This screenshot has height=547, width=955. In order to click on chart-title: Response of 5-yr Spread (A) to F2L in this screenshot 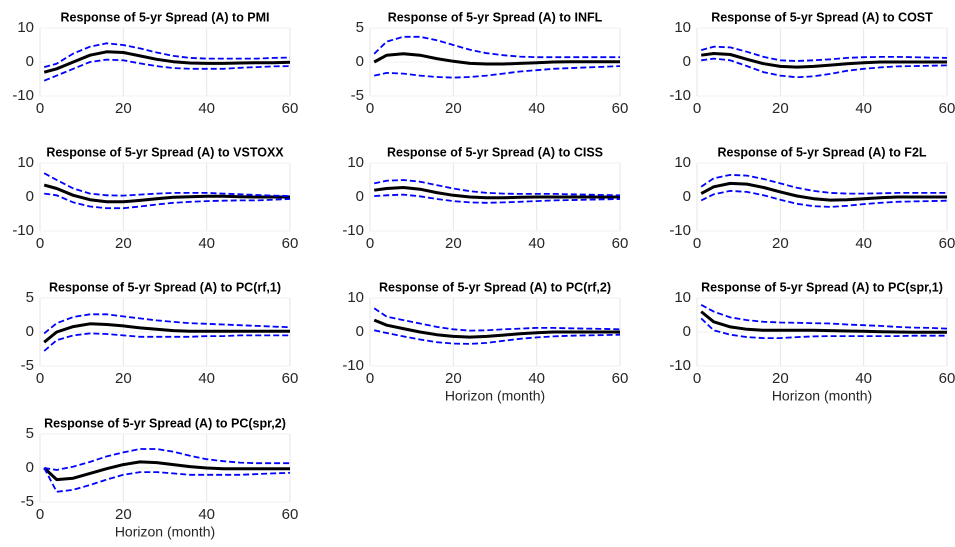, I will do `click(821, 152)`.